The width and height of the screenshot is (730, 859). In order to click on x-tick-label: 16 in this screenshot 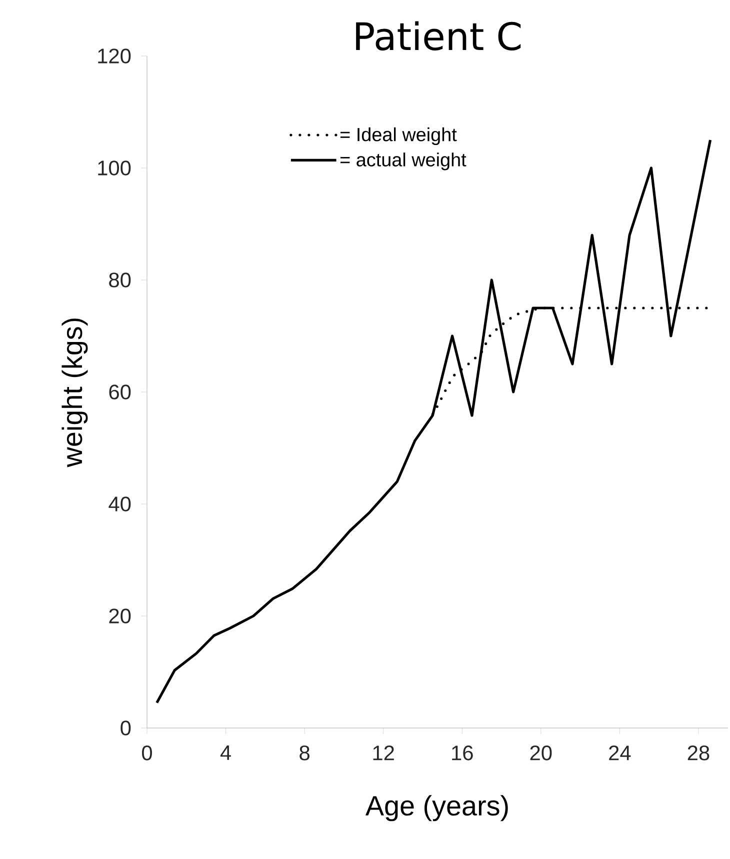, I will do `click(462, 753)`.